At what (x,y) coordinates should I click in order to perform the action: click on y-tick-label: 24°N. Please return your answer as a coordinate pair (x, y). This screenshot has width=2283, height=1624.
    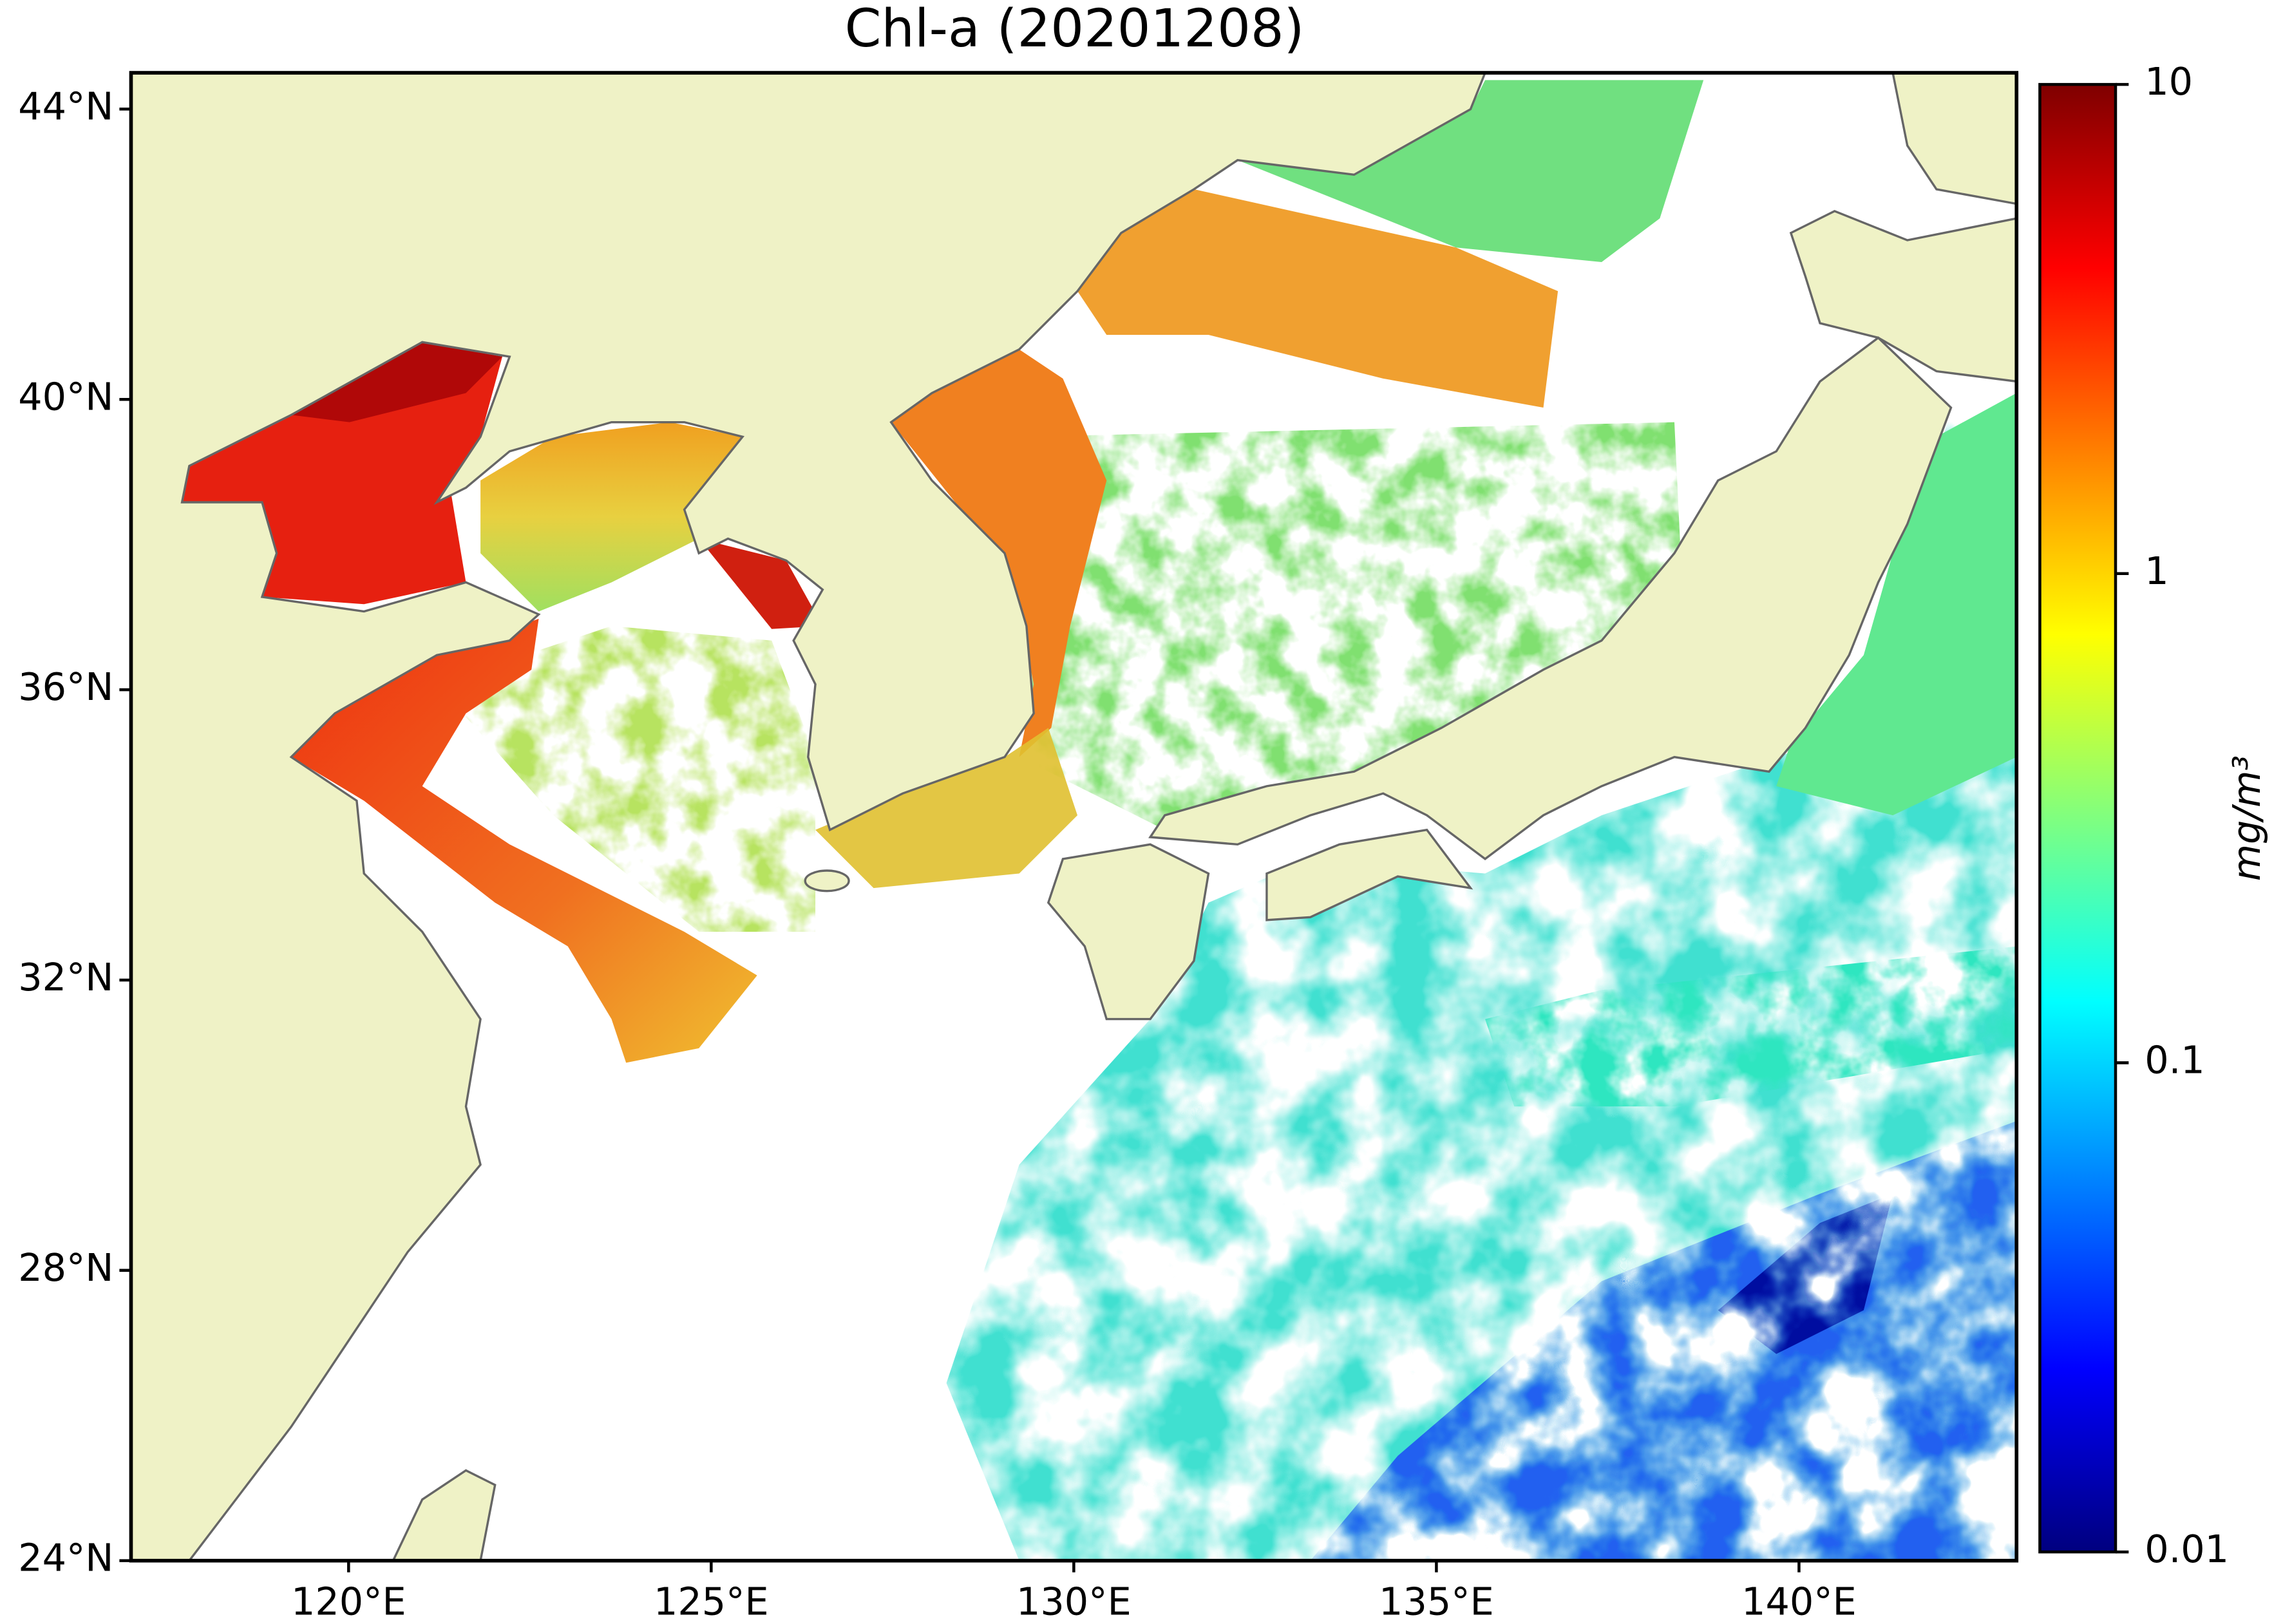
    Looking at the image, I should click on (65, 1558).